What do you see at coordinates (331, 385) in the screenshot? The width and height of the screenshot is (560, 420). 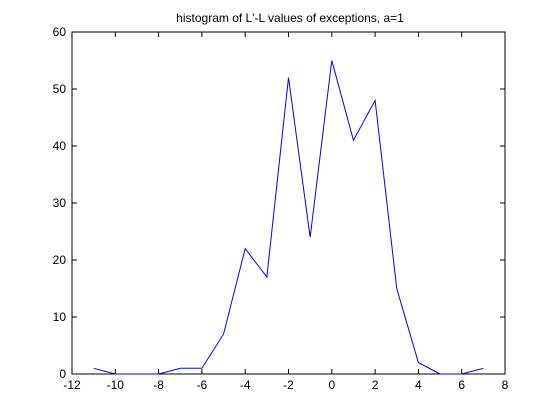 I see `x-tick-label-6: 0` at bounding box center [331, 385].